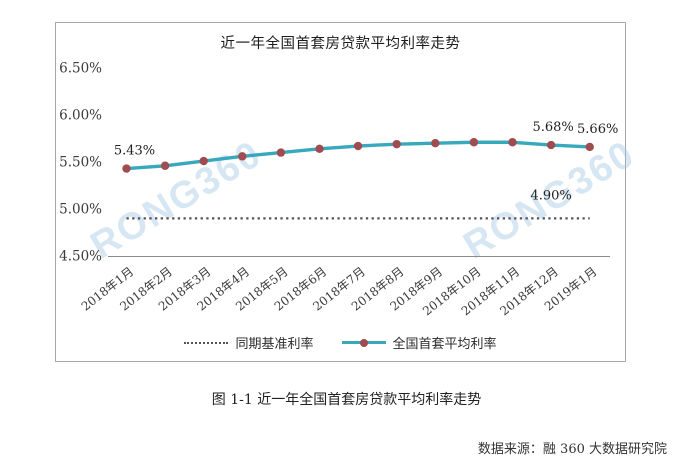  I want to click on chart-title: 近一年全国首套房贷款平均利率走势, so click(340, 44).